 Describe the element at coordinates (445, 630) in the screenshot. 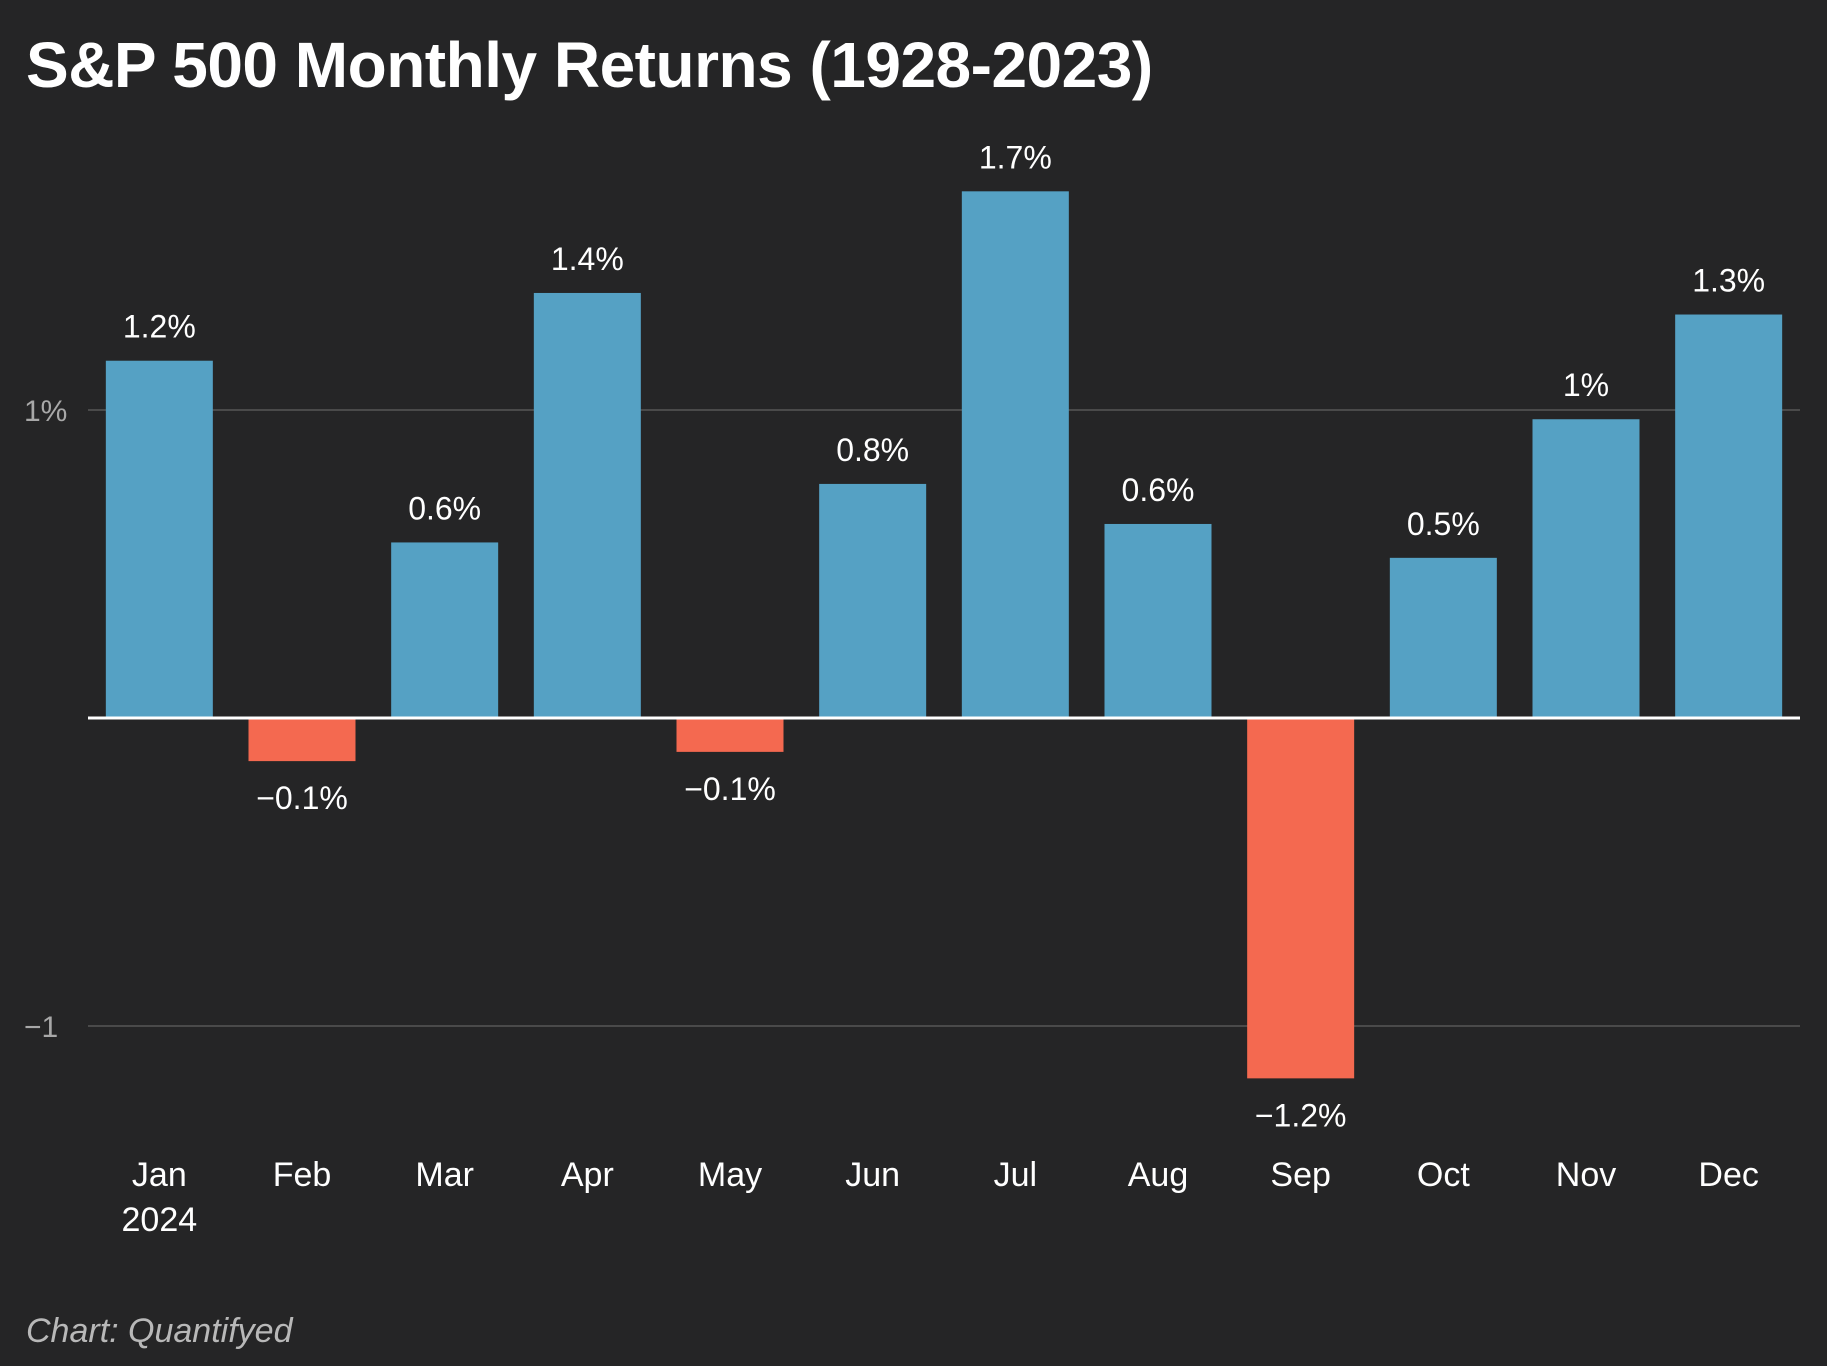

I see `bar-mar` at that location.